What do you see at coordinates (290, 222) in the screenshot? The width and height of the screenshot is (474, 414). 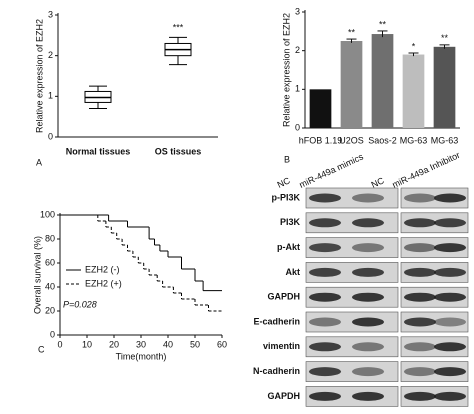 I see `row-label: PI3K` at bounding box center [290, 222].